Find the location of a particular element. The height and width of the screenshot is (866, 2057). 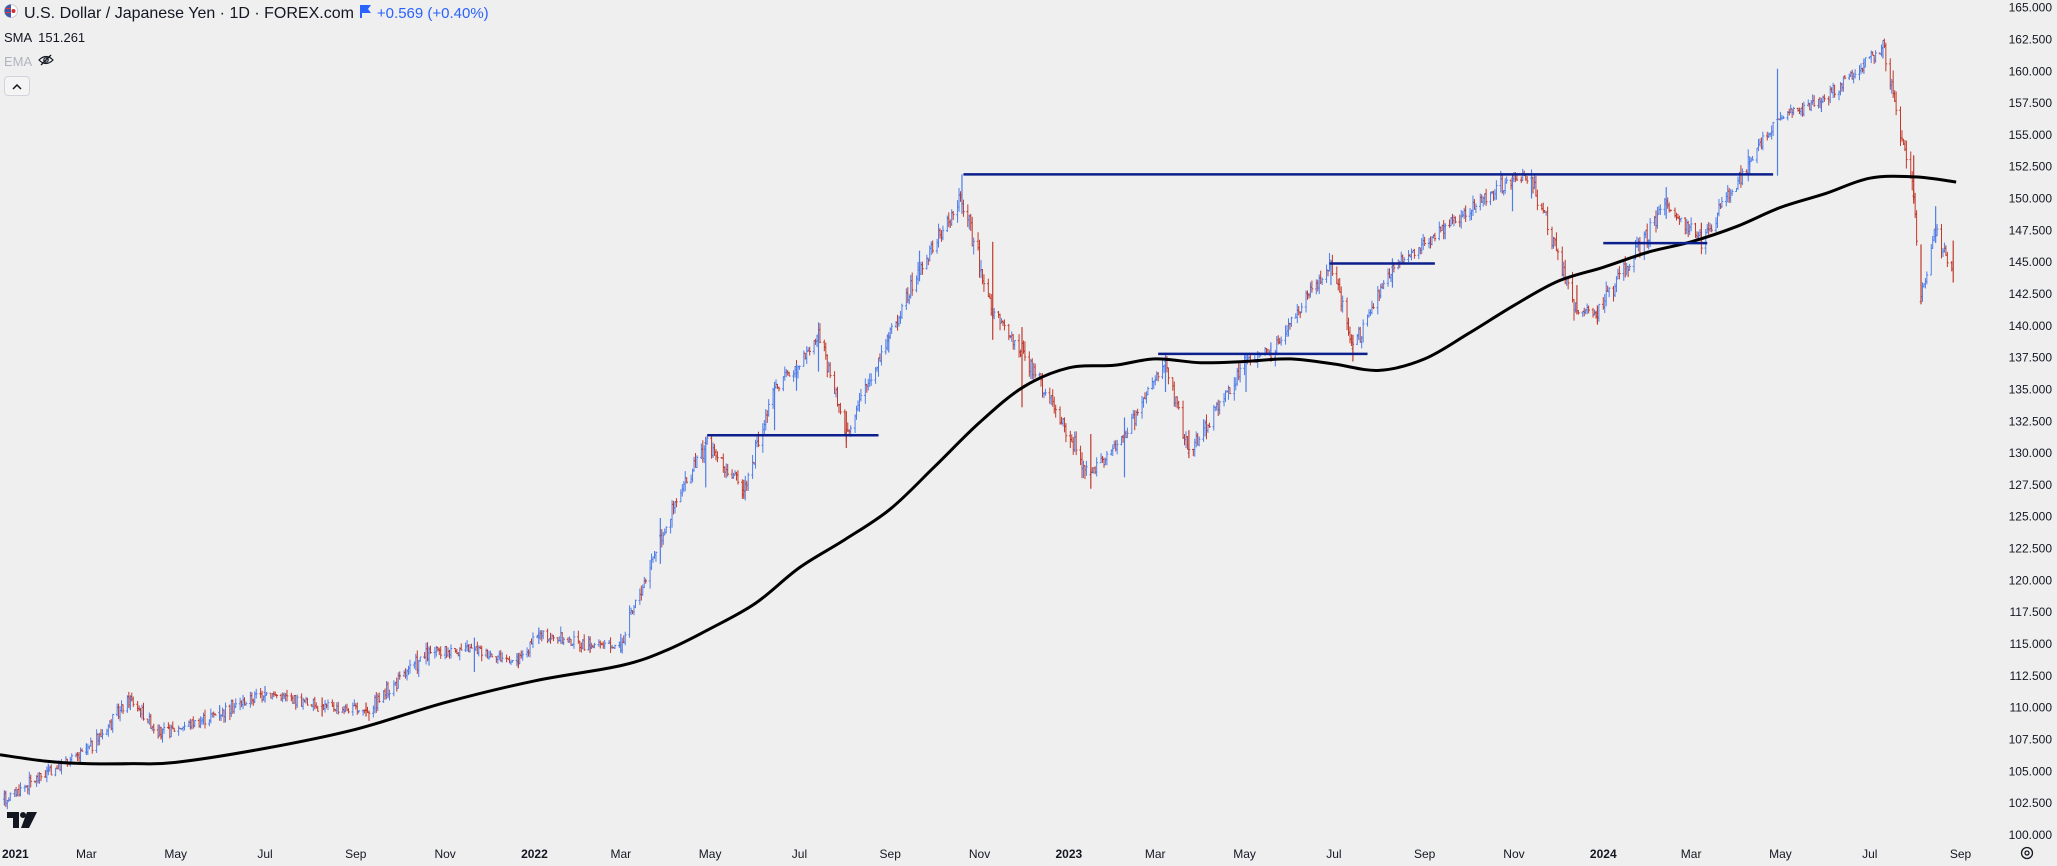

x-tick-label: May is located at coordinates (175, 854).